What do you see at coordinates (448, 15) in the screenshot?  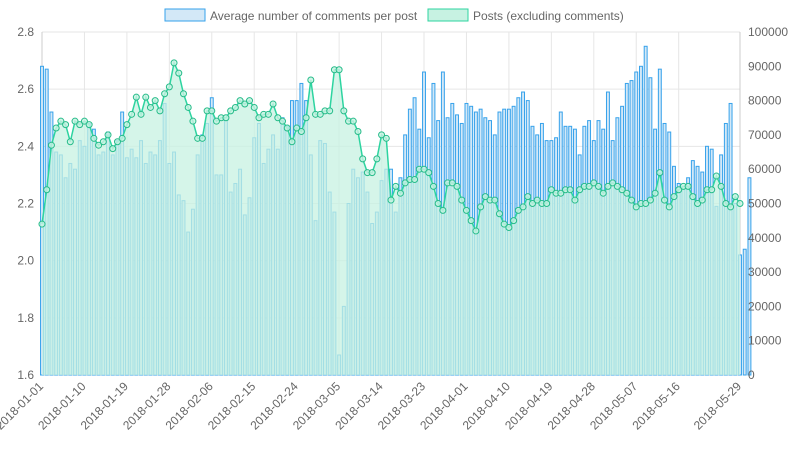 I see `legend-swatch-posts` at bounding box center [448, 15].